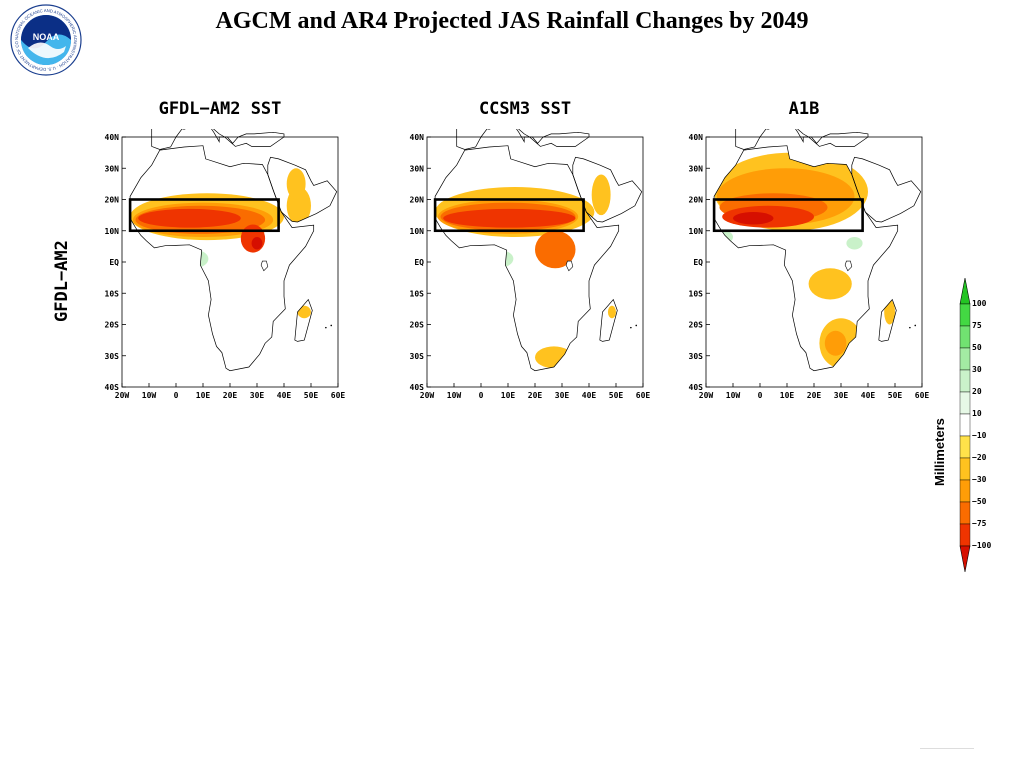  I want to click on colorbar-tick-label: −10, so click(979, 435).